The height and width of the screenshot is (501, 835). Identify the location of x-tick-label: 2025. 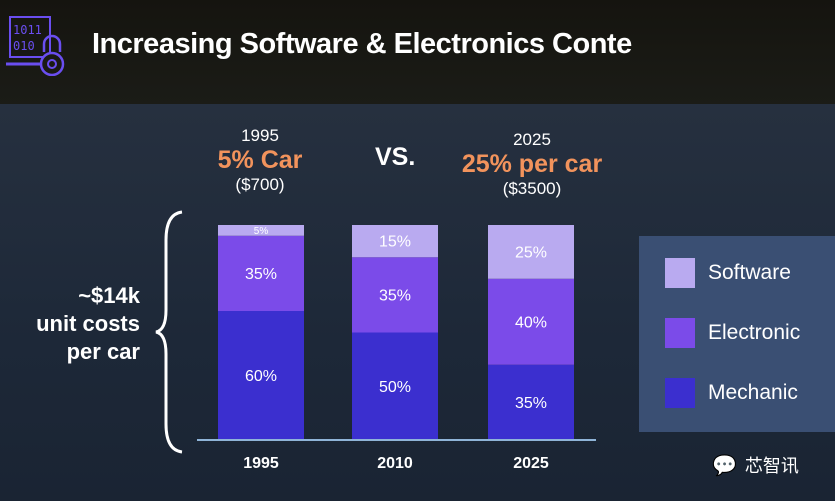
(531, 463).